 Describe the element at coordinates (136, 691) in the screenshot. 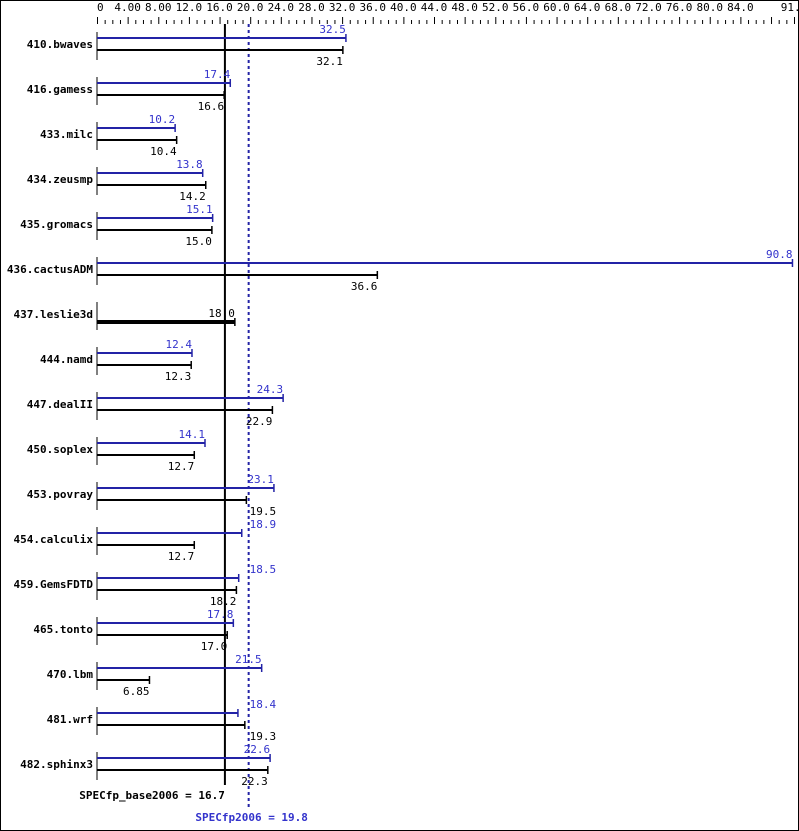

I see `base-value-label: 6.85` at that location.